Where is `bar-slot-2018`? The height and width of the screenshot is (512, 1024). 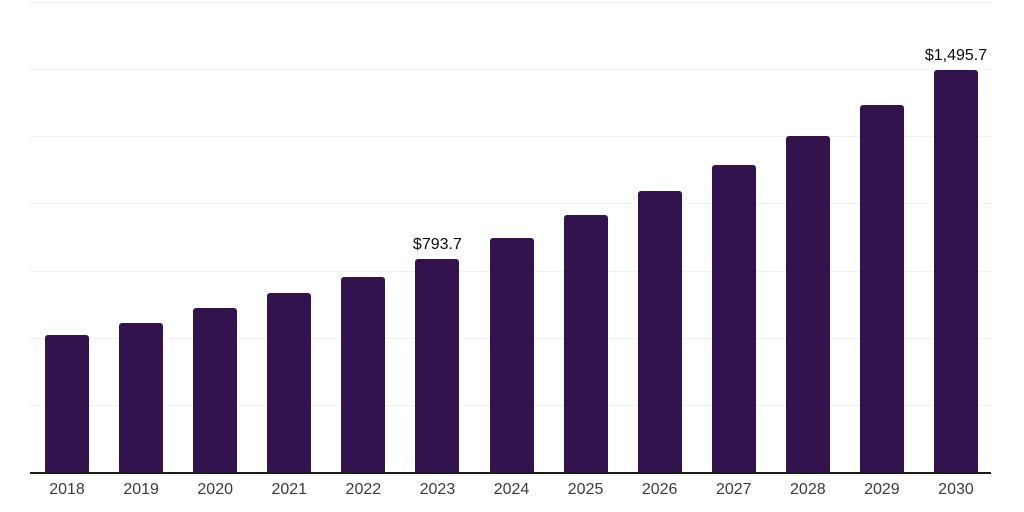 bar-slot-2018 is located at coordinates (67, 236).